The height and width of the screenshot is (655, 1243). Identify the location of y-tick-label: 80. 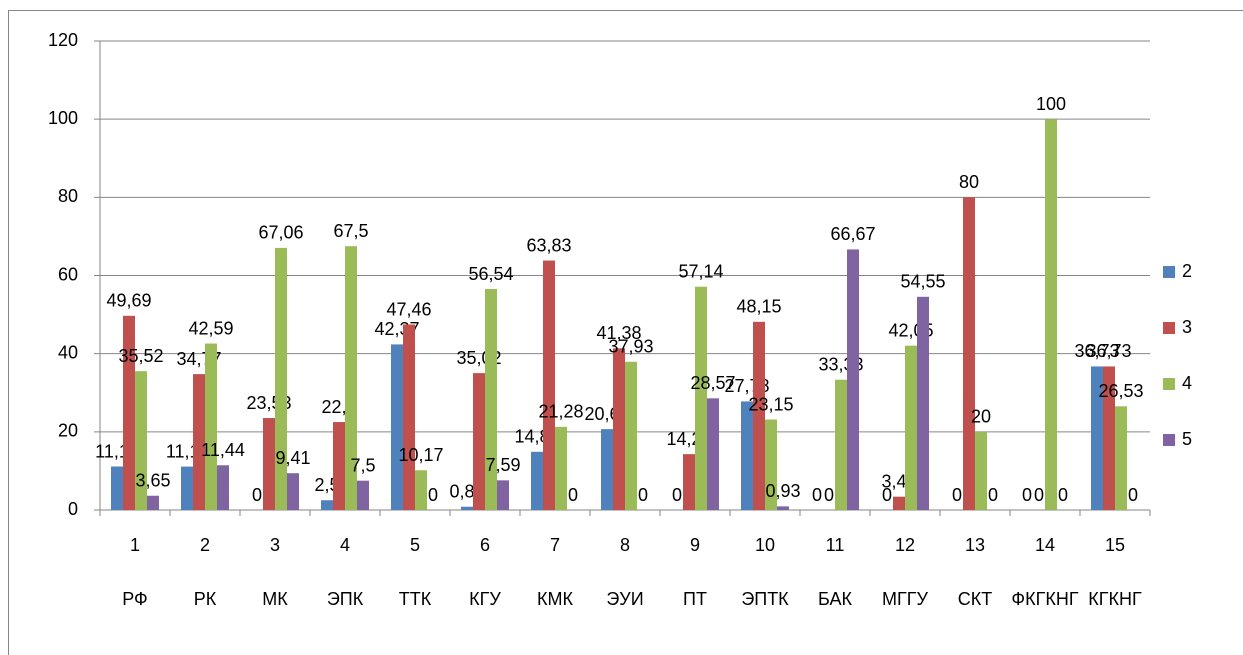
(68, 196).